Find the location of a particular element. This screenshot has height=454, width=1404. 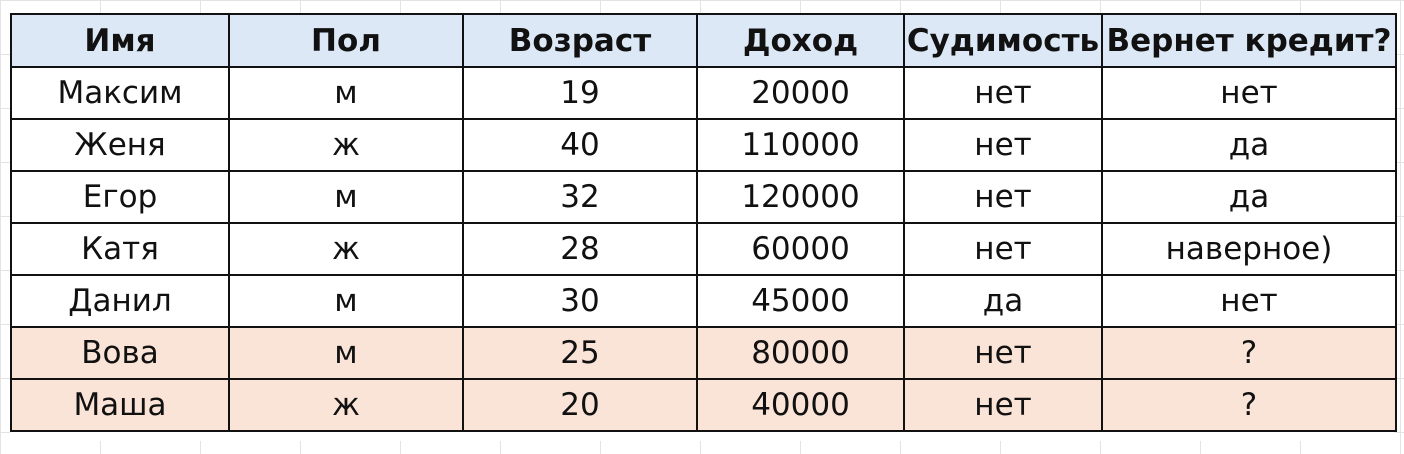

cell-name: Женя is located at coordinates (120, 145).